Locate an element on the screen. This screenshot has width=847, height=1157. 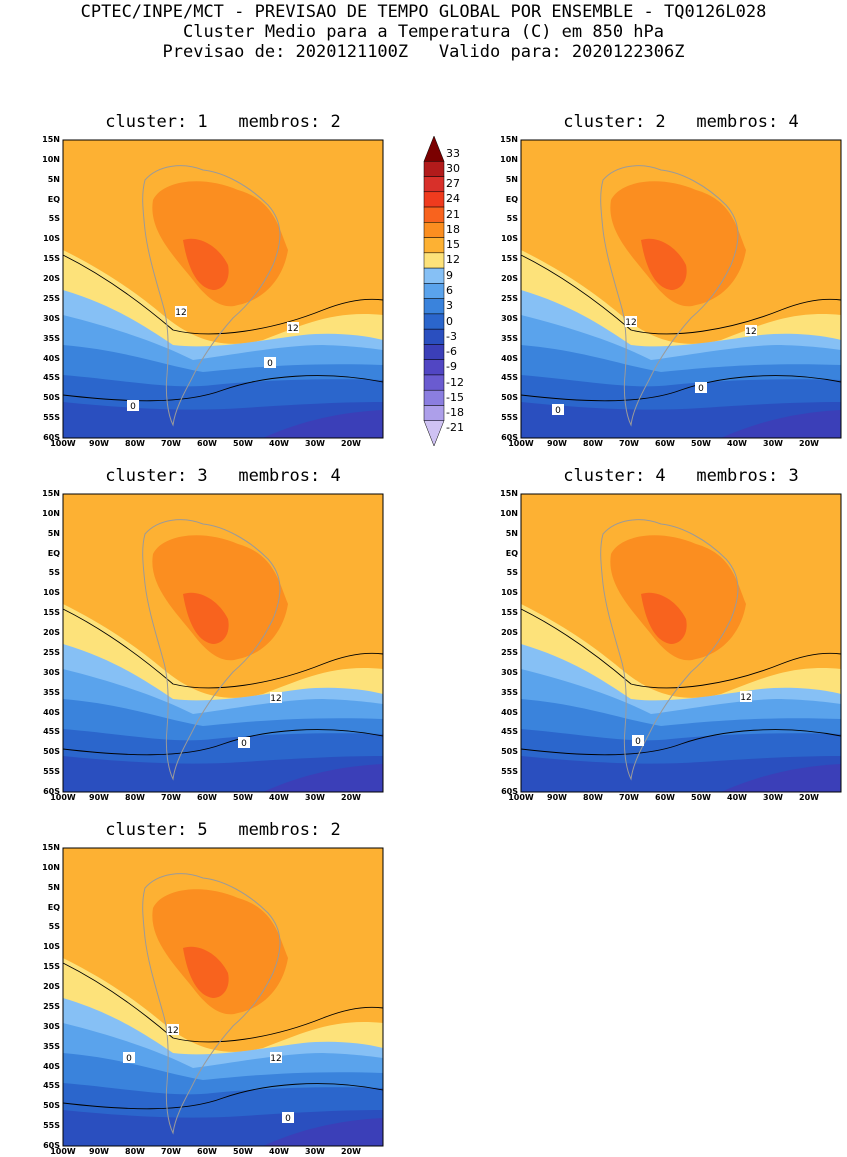
cluster-title-3: cluster: 3 membros: 4 is located at coordinates (223, 476).